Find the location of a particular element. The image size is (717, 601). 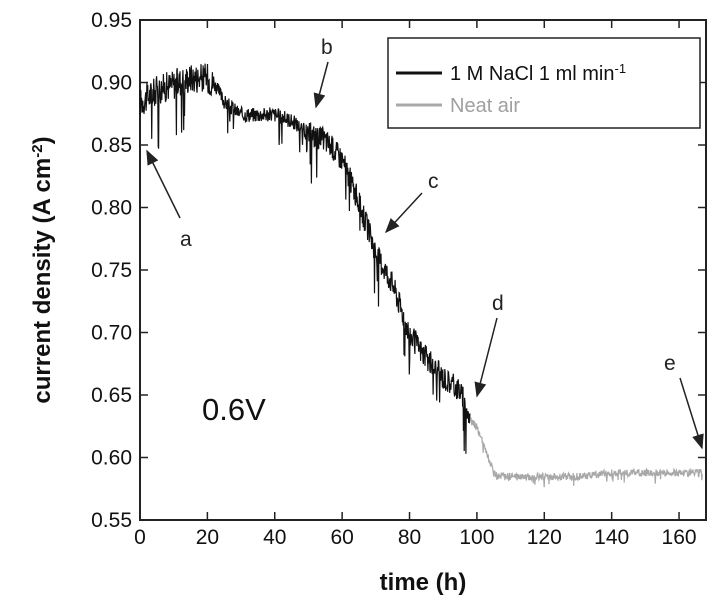

y-tick-label: 0.85 is located at coordinates (111, 145).